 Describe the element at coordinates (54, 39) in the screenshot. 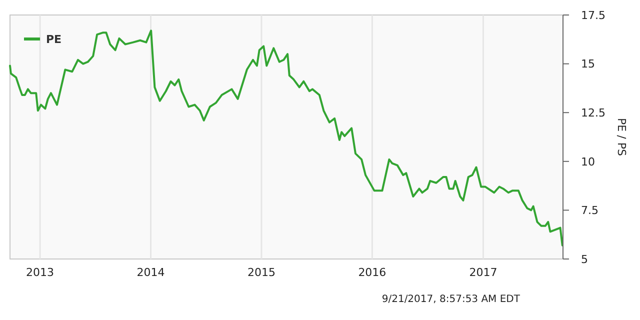

I see `legend-label: PE` at that location.